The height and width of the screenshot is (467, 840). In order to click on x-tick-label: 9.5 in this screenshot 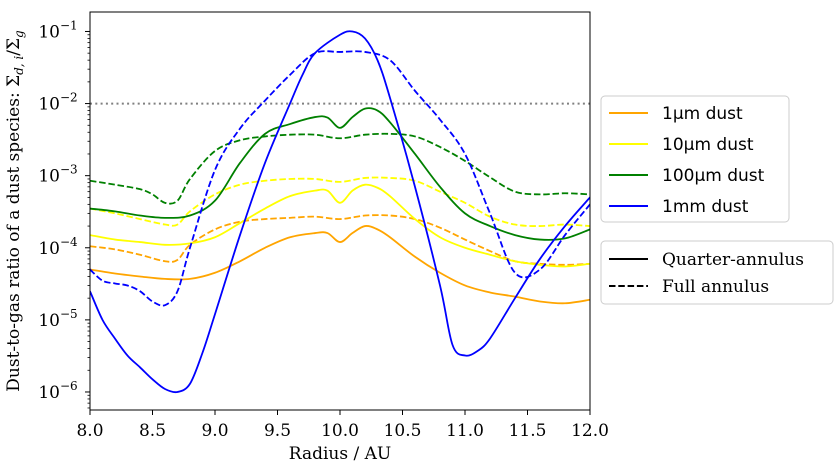, I will do `click(277, 431)`.